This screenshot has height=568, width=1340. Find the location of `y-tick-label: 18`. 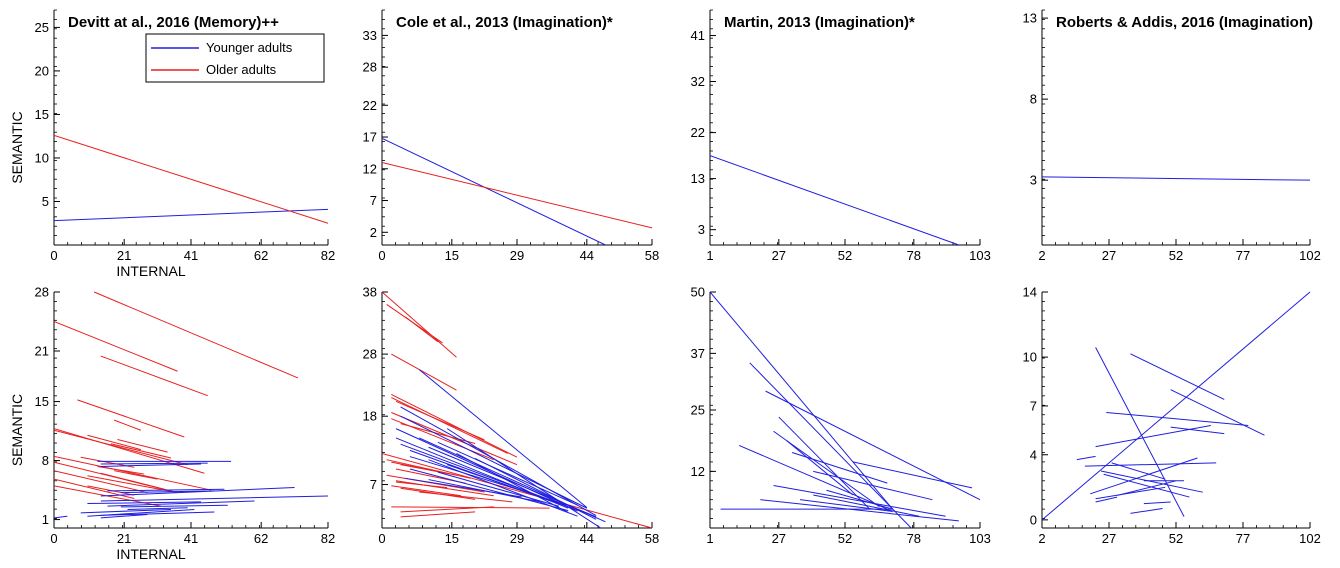

y-tick-label: 18 is located at coordinates (370, 416).